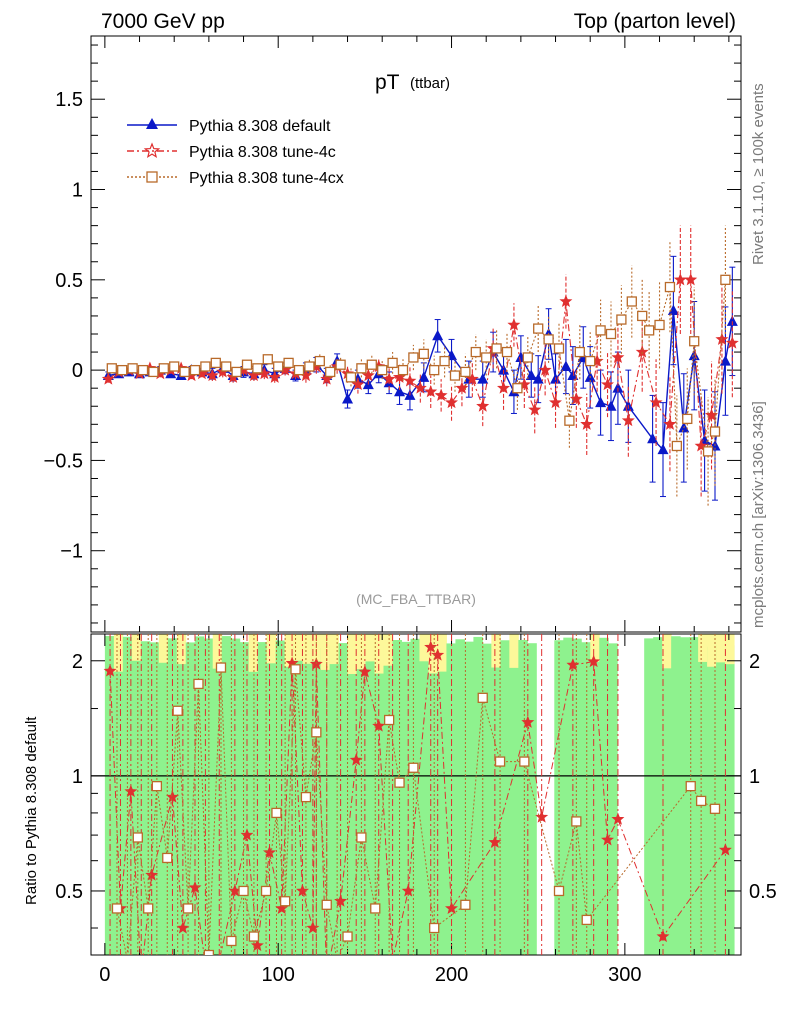 Image resolution: width=786 pixels, height=1024 pixels. Describe the element at coordinates (758, 514) in the screenshot. I see `mcplots-note: mcplots.cern.ch [arXiv:1306.3436]` at that location.